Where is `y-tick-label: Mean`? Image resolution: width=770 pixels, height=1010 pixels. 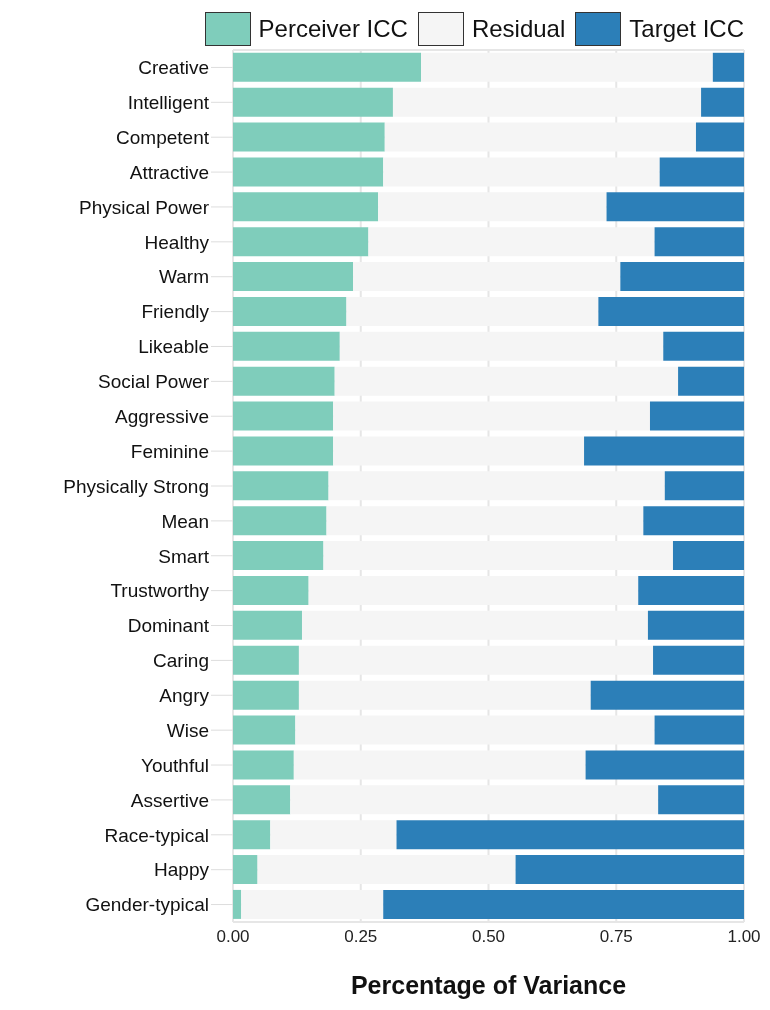
y-tick-label: Mean is located at coordinates (185, 521).